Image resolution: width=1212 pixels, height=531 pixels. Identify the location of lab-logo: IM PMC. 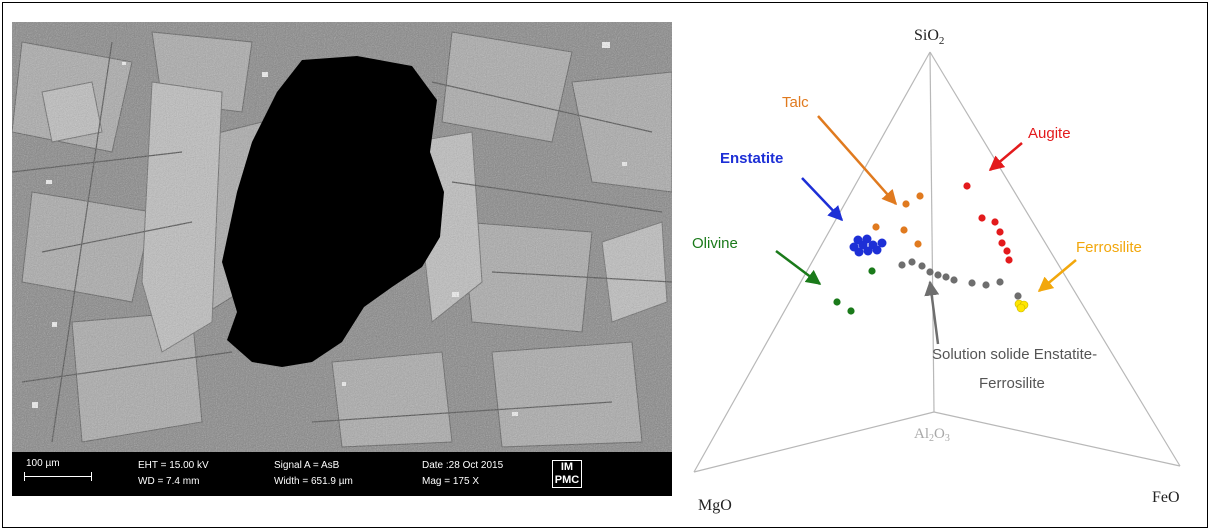
(567, 474).